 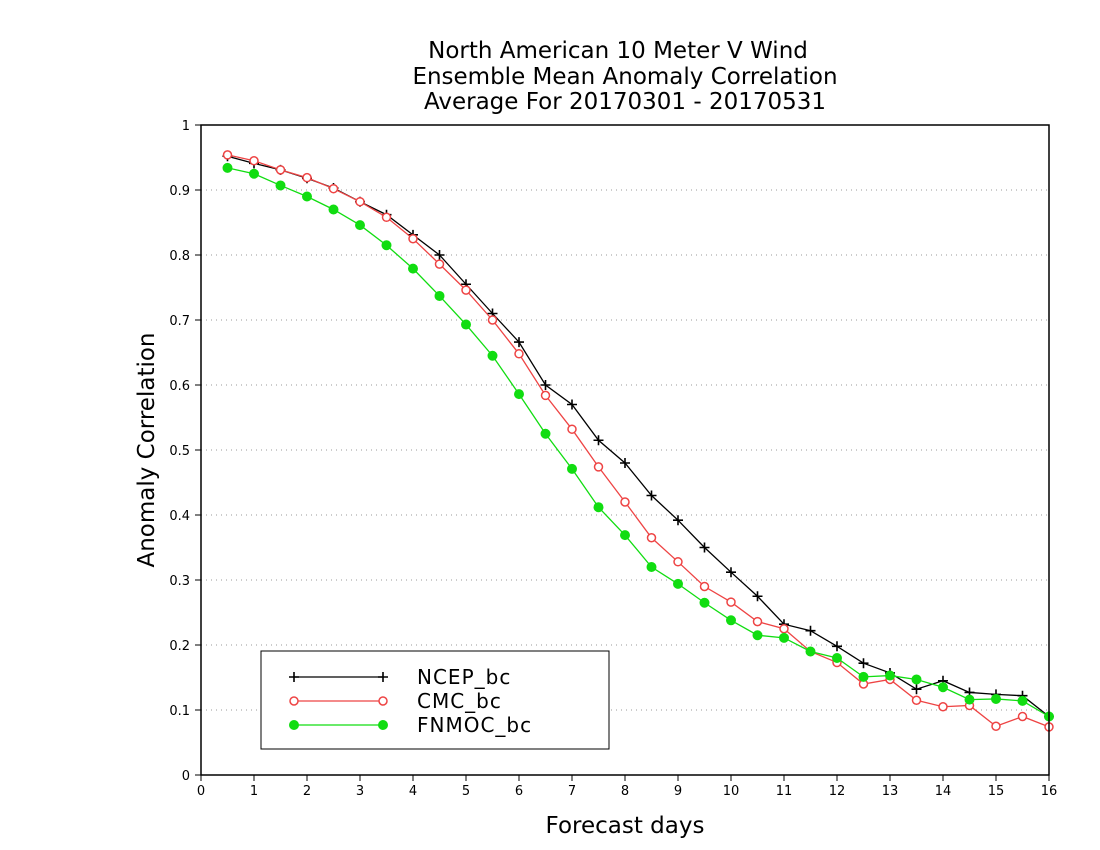 What do you see at coordinates (624, 77) in the screenshot?
I see `chart-title-line-2: Ensemble Mean Anomaly Correlation` at bounding box center [624, 77].